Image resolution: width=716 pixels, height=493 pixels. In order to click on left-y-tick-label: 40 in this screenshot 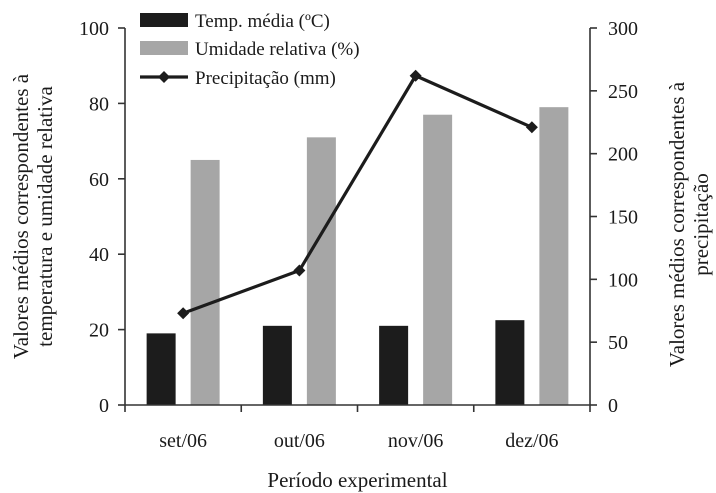, I will do `click(99, 255)`.